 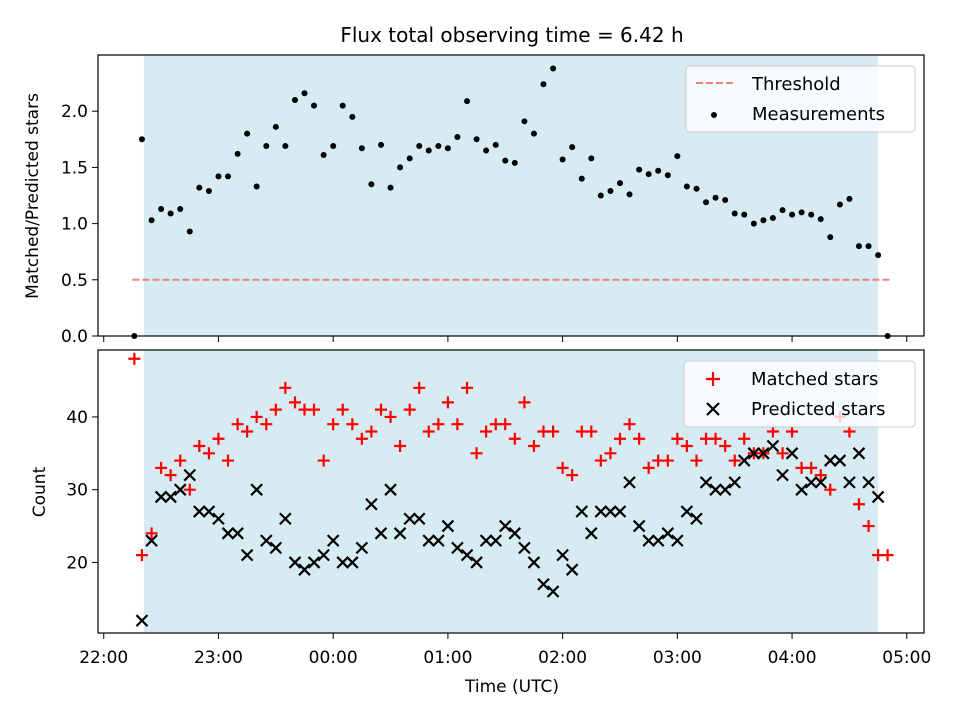 What do you see at coordinates (814, 379) in the screenshot?
I see `legend-matched-label: Matched stars` at bounding box center [814, 379].